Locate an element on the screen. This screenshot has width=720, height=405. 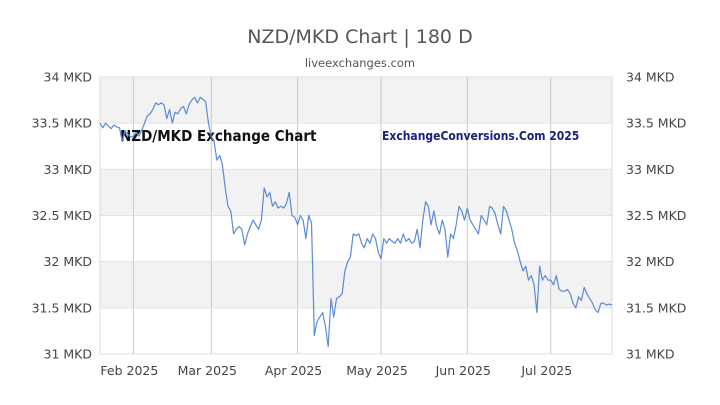
y-tick-label-left: 33 MKD is located at coordinates (68, 169).